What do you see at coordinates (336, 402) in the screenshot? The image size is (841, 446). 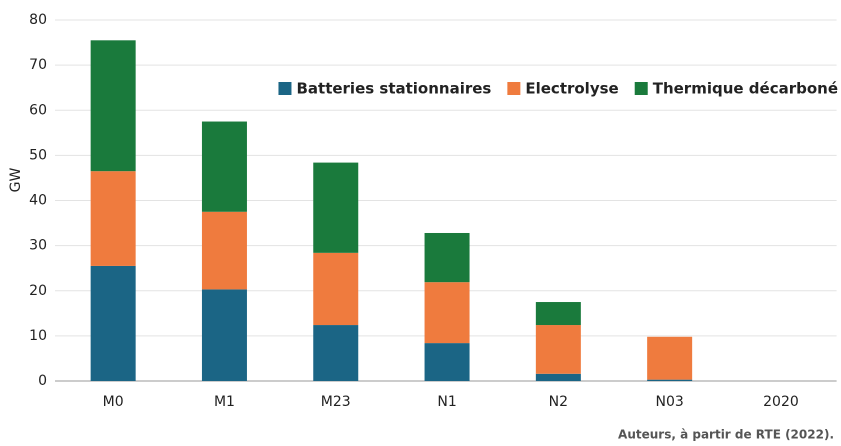 I see `x-tick-label: M23` at bounding box center [336, 402].